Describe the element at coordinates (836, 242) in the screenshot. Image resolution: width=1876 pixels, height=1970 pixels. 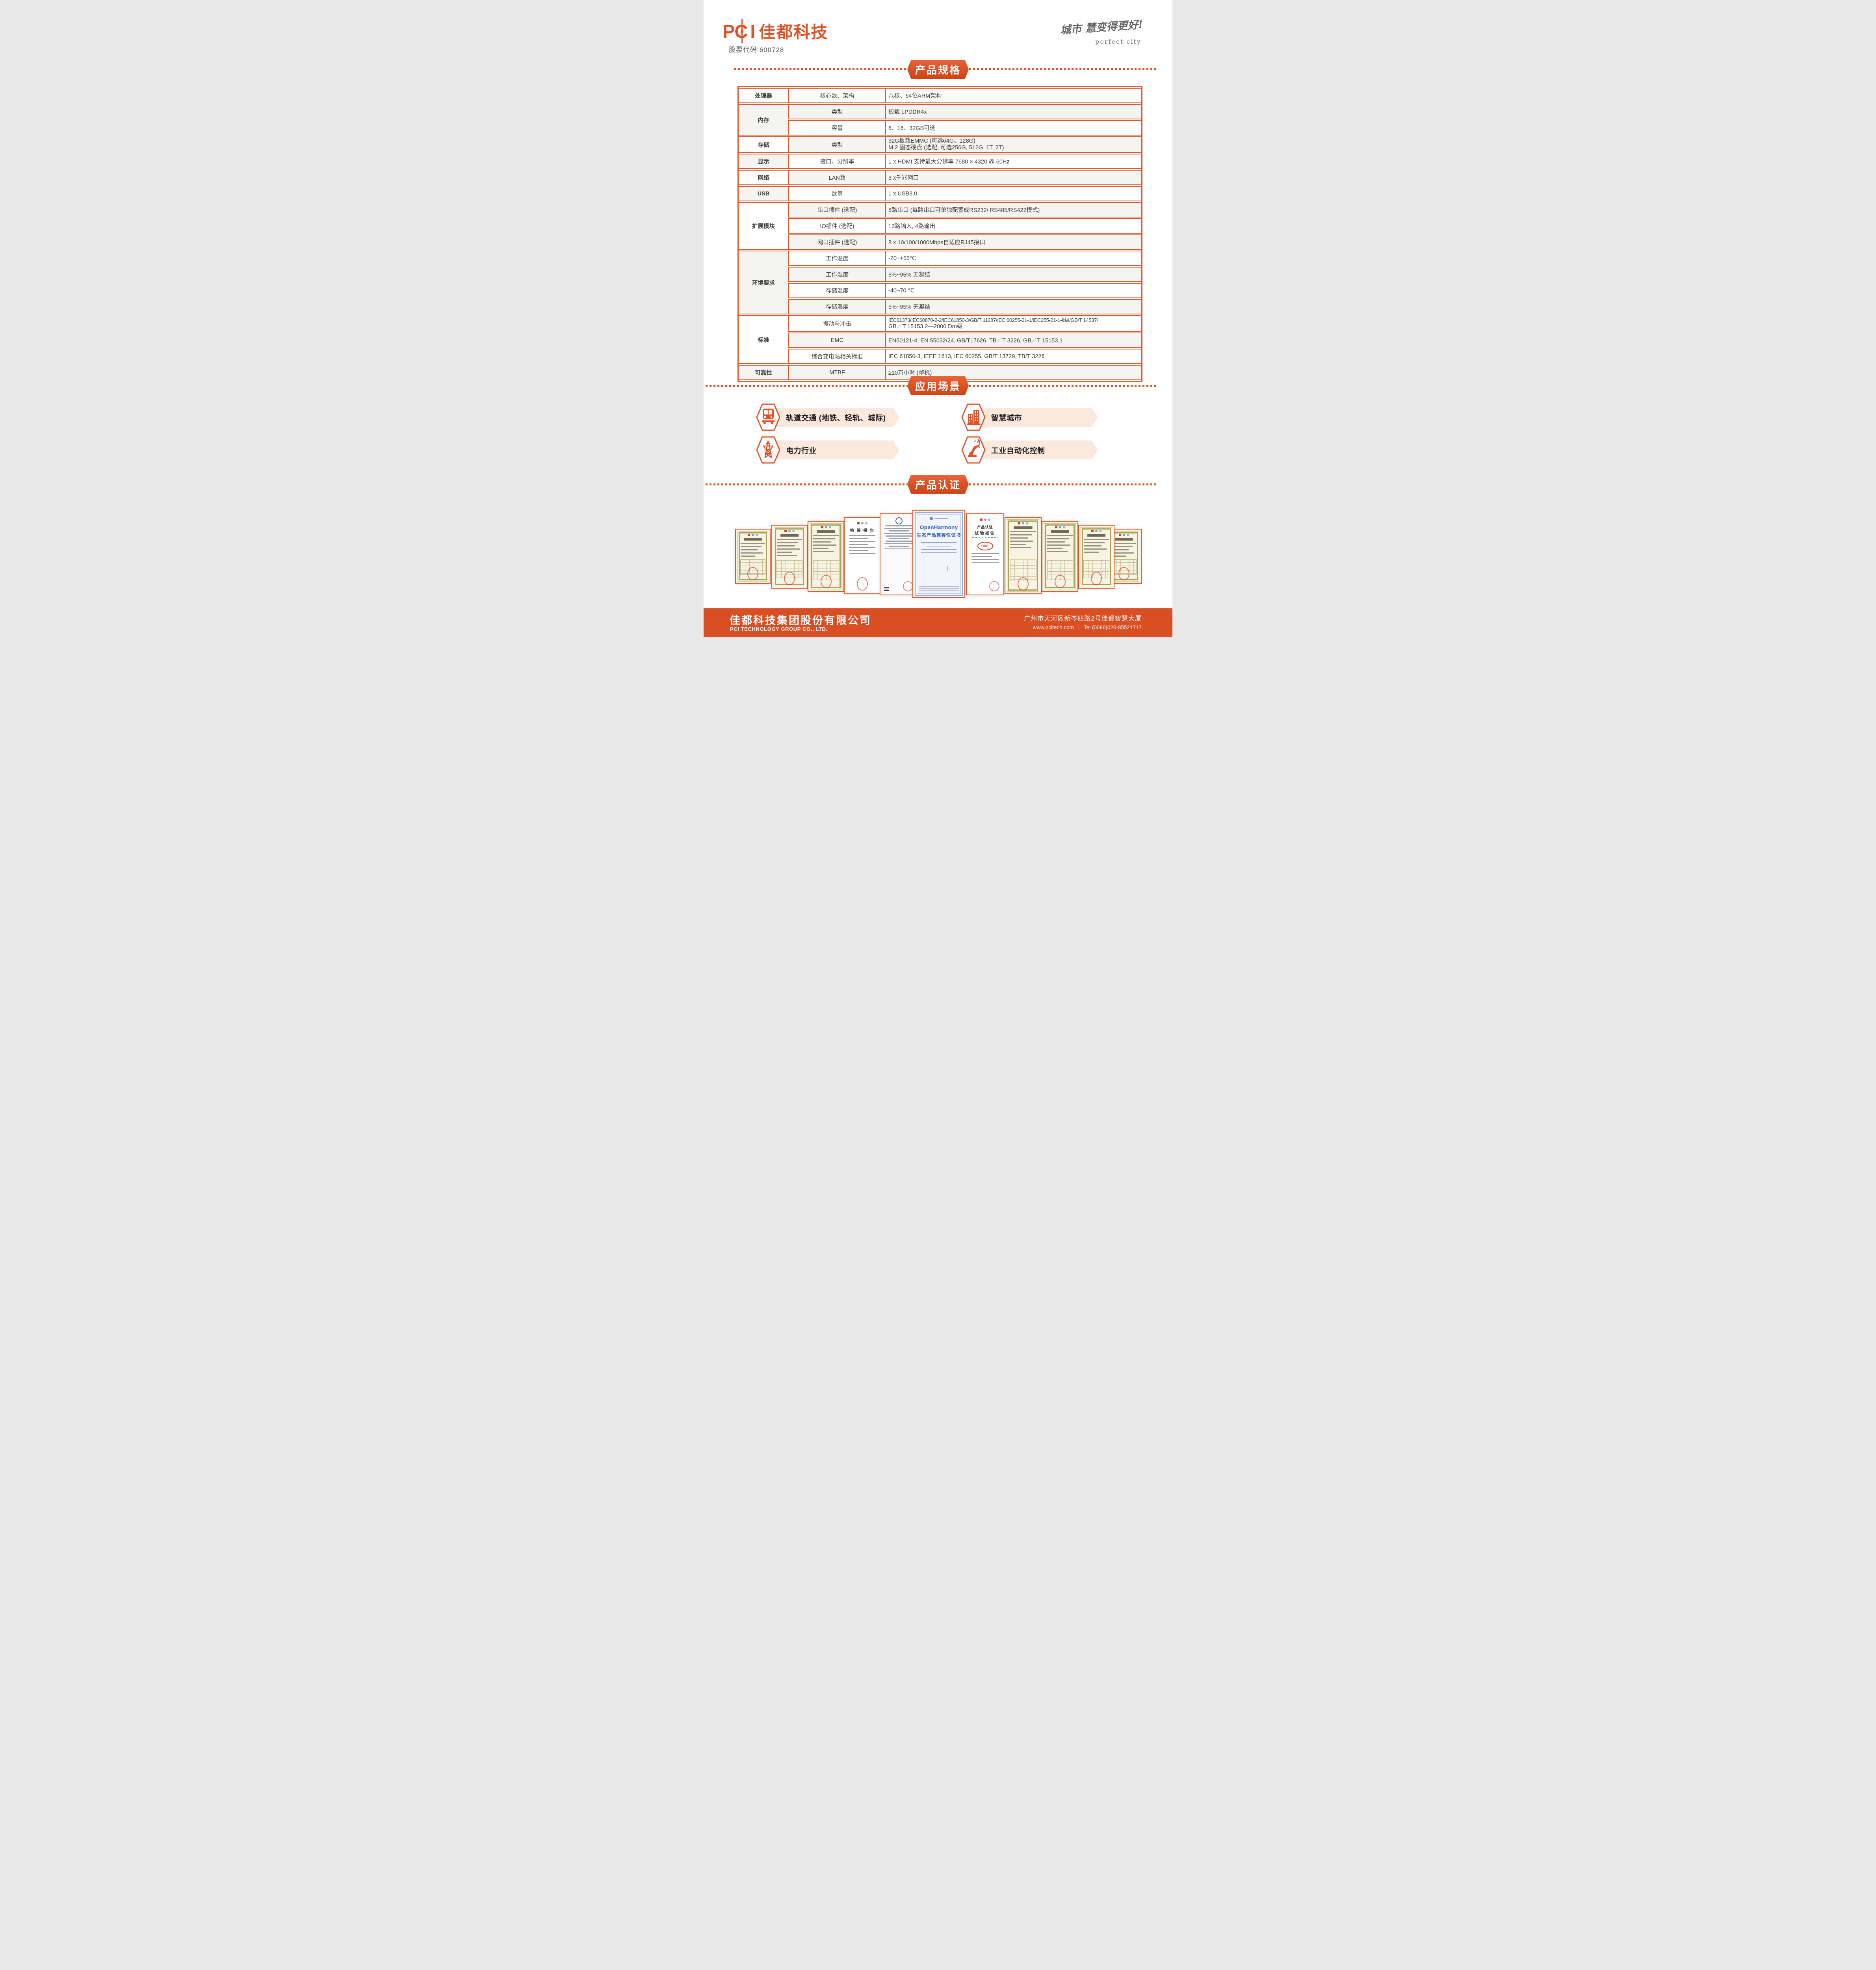
I see `spec-param-cell: 网口插件 (选配)` at that location.